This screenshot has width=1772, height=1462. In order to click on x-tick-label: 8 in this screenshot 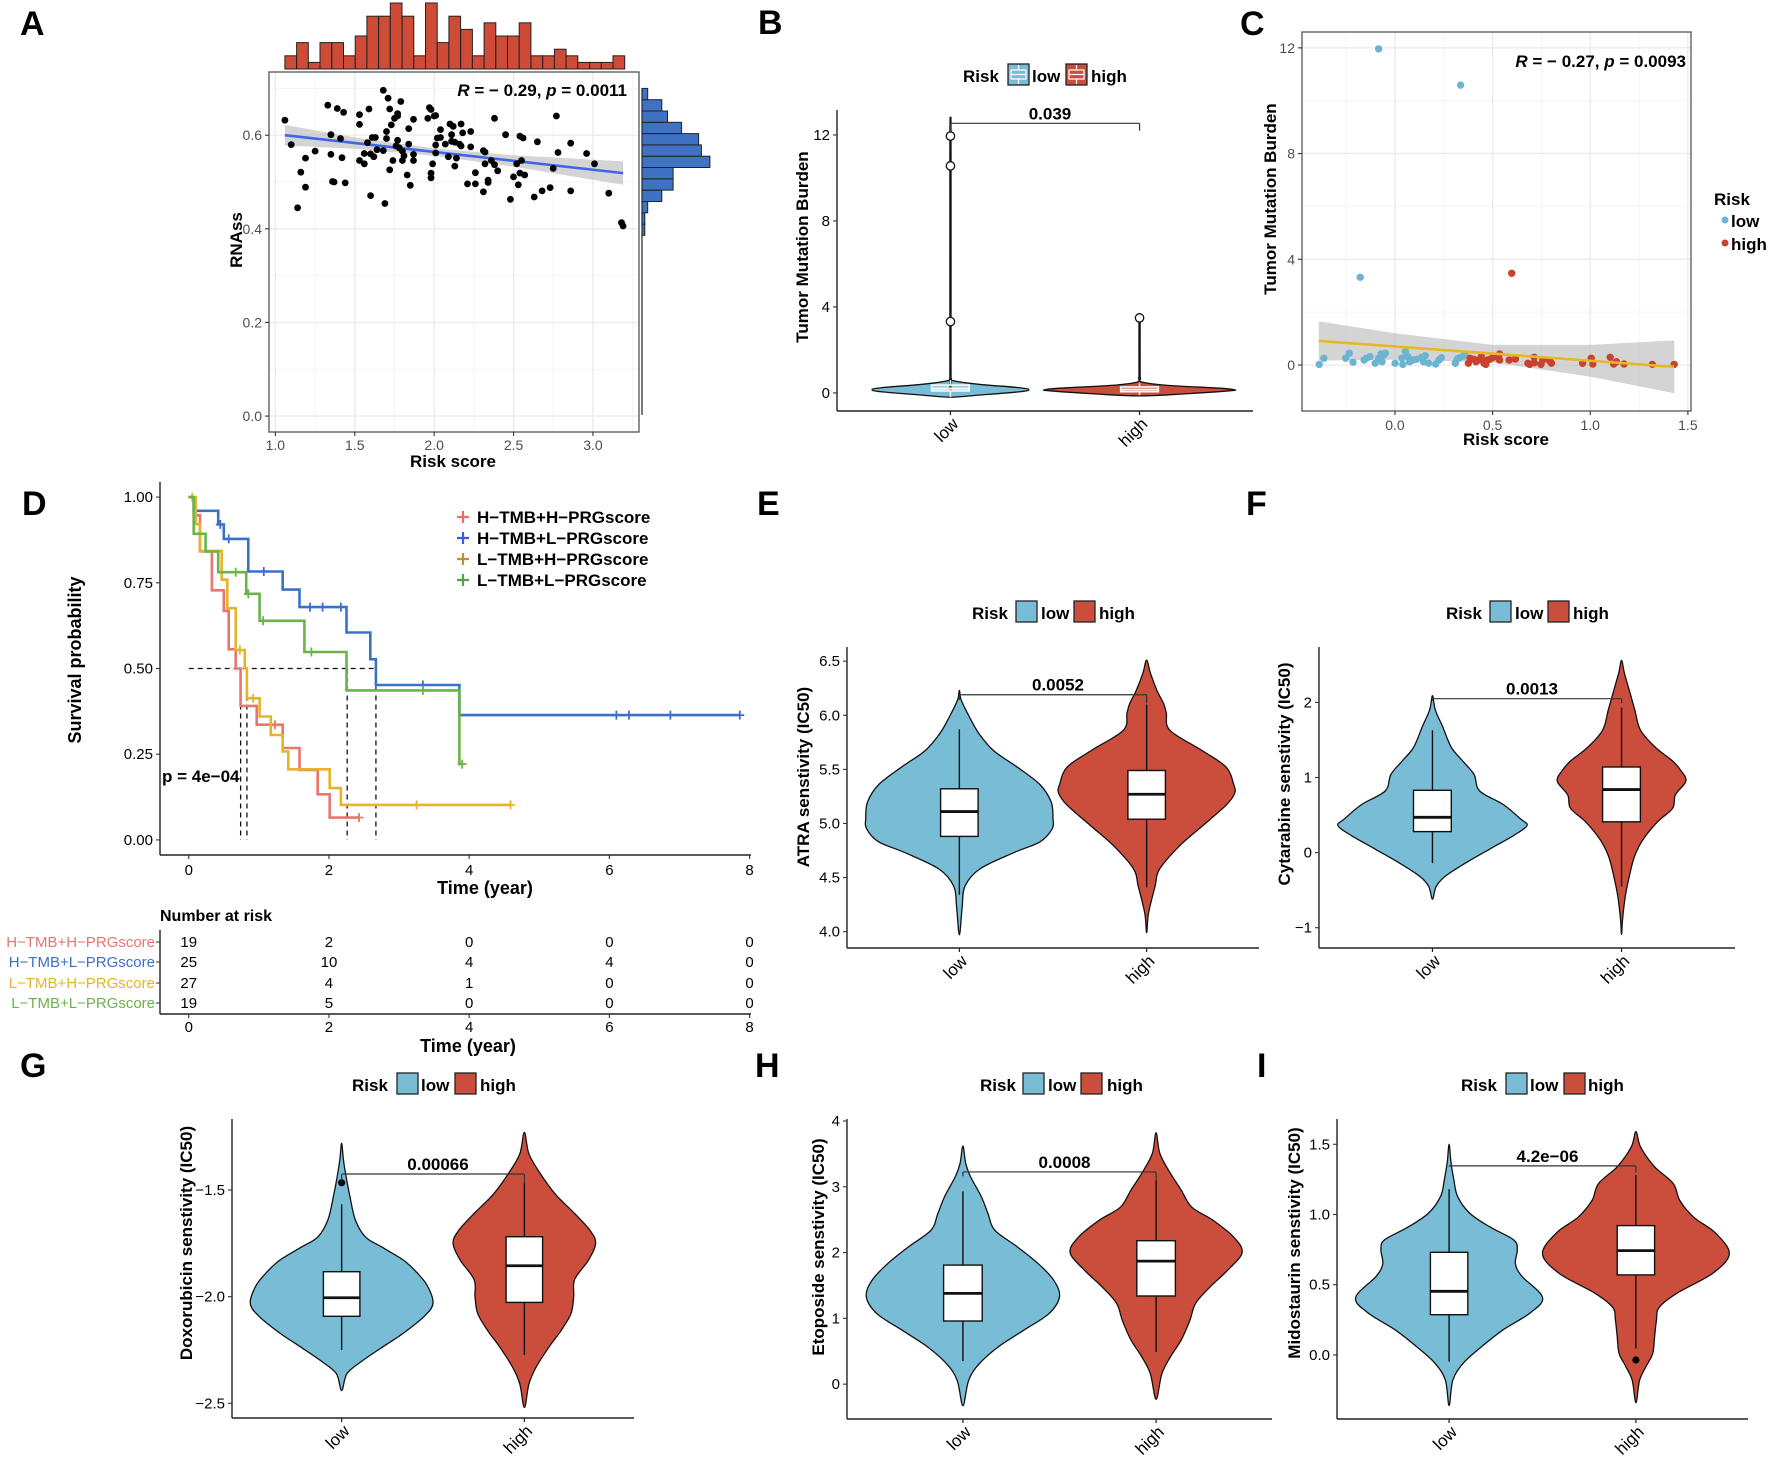, I will do `click(749, 870)`.